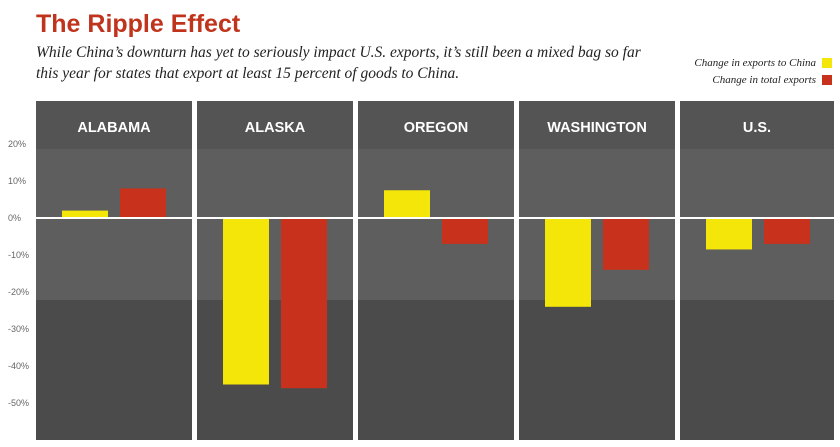  I want to click on legend-item-total: Change in total exports, so click(763, 79).